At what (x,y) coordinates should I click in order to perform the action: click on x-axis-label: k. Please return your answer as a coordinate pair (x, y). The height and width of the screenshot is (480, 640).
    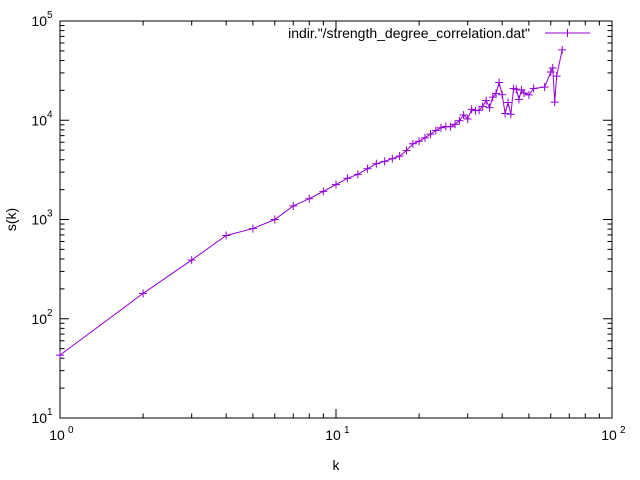
    Looking at the image, I should click on (337, 465).